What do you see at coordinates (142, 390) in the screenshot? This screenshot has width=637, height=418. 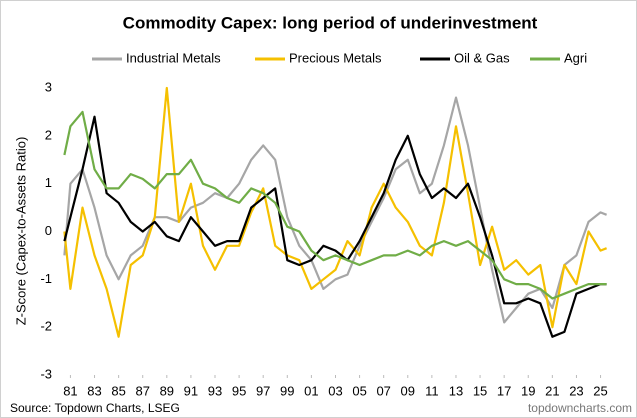 I see `x-tick-label: 87` at bounding box center [142, 390].